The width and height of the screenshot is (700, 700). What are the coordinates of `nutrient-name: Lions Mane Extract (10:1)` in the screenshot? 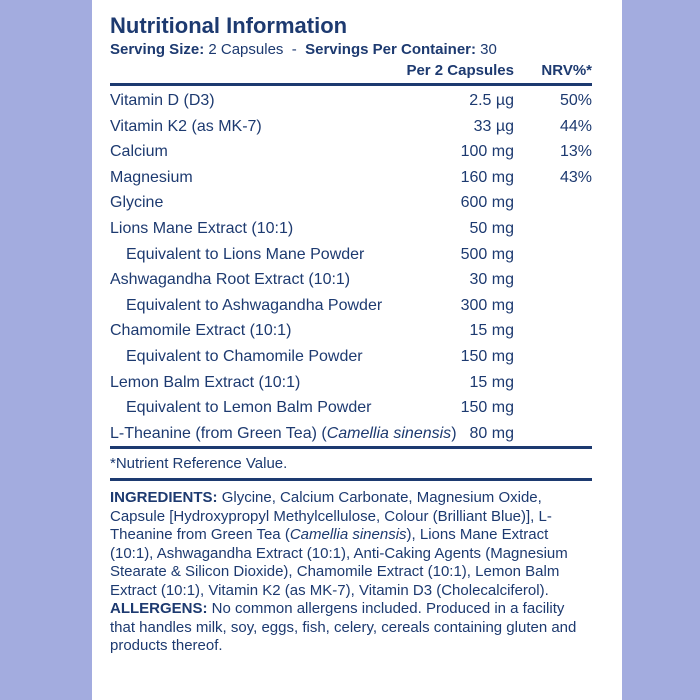 It's located at (202, 228).